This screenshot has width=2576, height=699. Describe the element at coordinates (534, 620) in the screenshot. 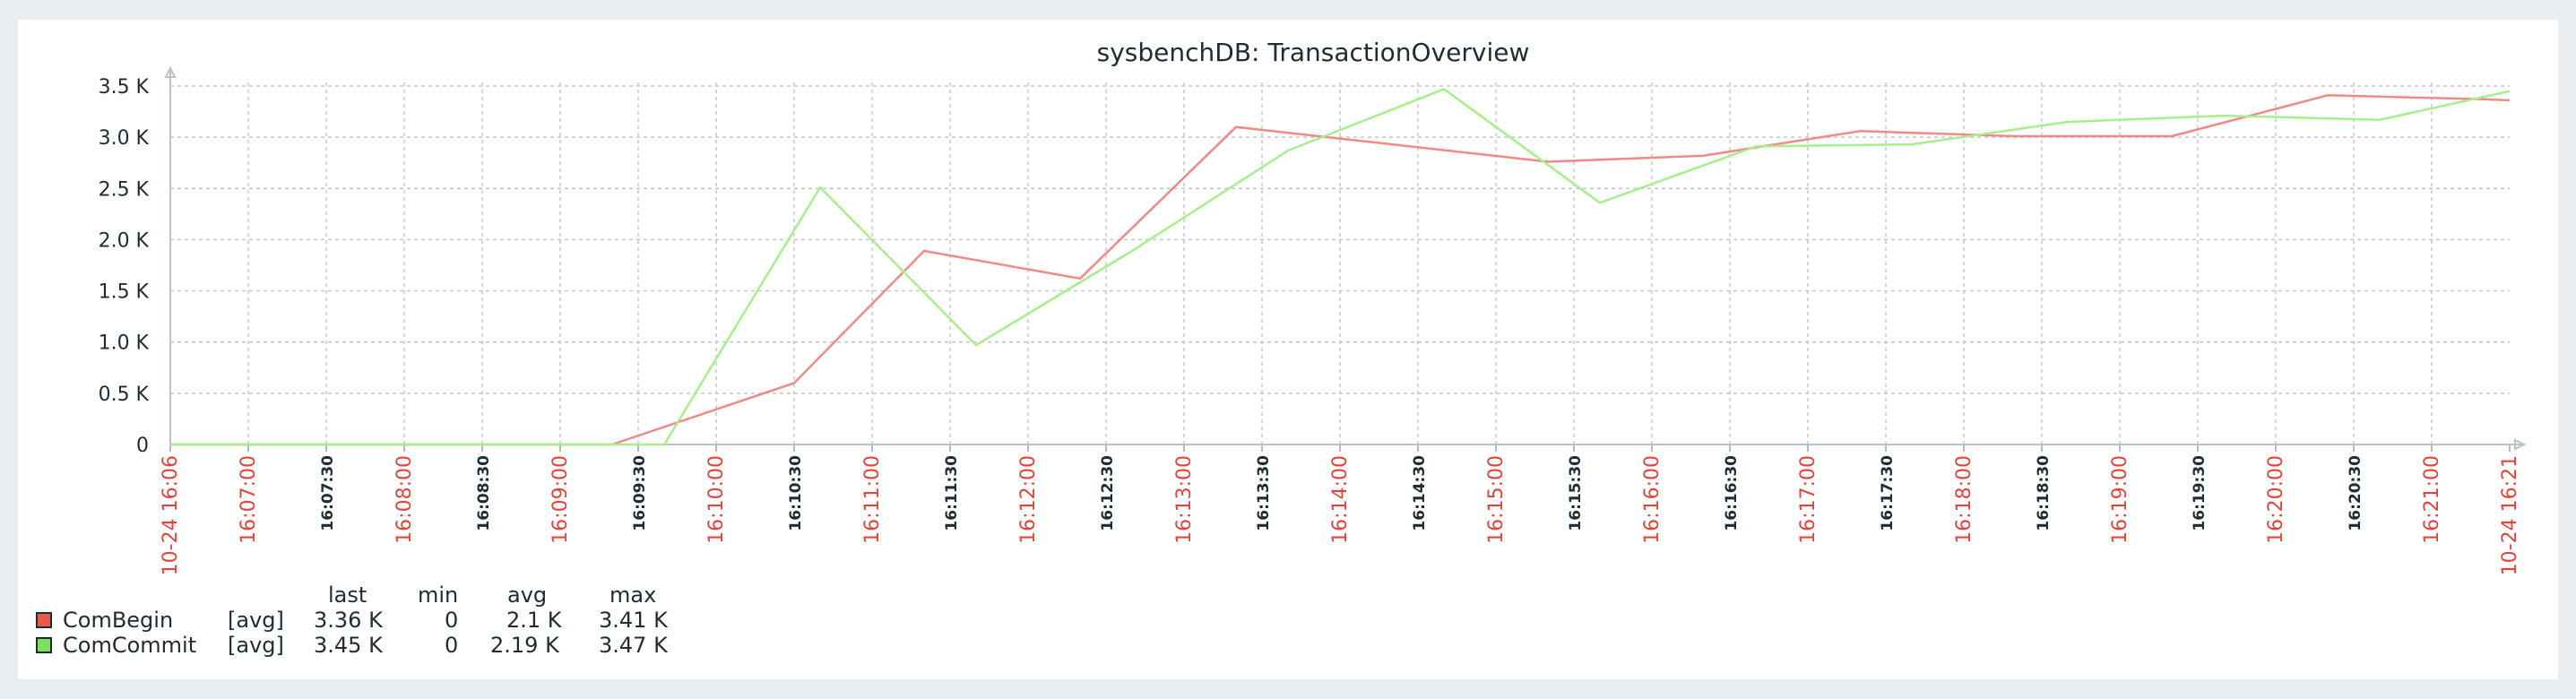

I see `legend-value-avg: 2.1 K` at that location.